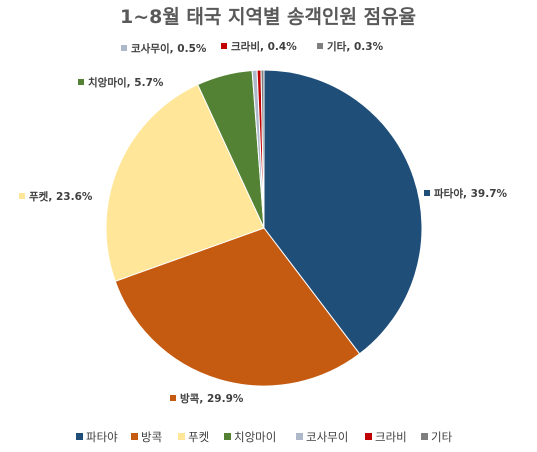 This screenshot has height=452, width=537. I want to click on legend-label-2: 푸켓, so click(198, 437).